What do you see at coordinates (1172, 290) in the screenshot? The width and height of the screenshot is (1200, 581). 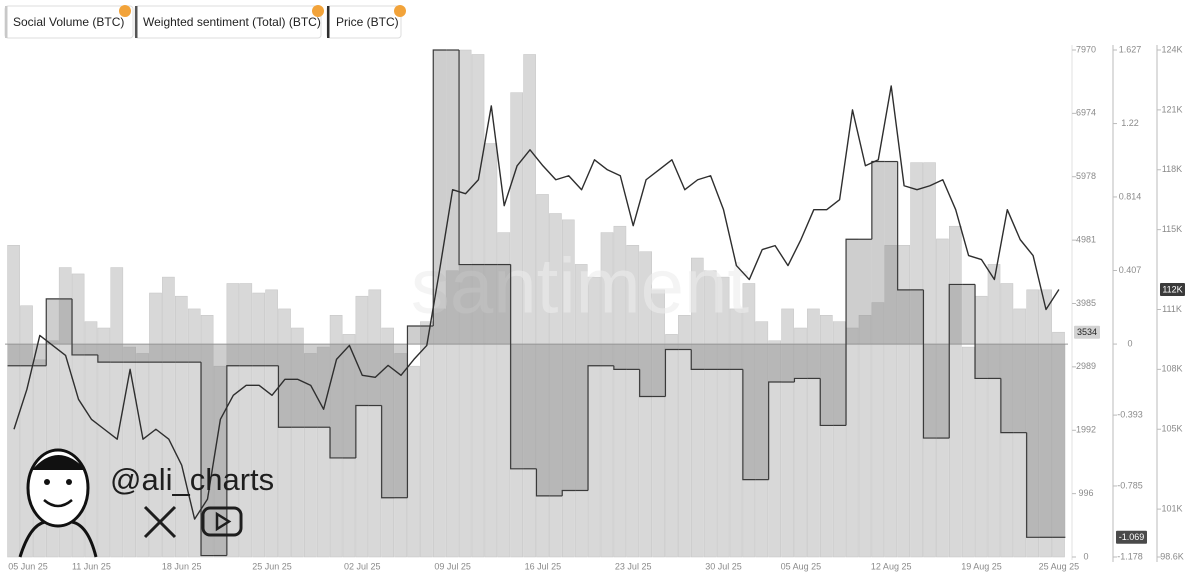 I see `value-marker` at bounding box center [1172, 290].